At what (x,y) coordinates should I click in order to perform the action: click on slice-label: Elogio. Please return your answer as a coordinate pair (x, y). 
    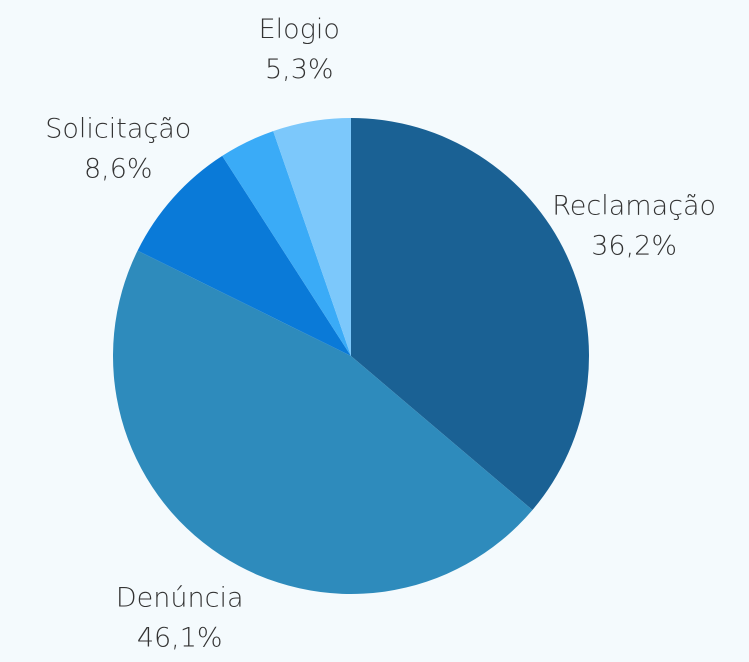
    Looking at the image, I should click on (299, 29).